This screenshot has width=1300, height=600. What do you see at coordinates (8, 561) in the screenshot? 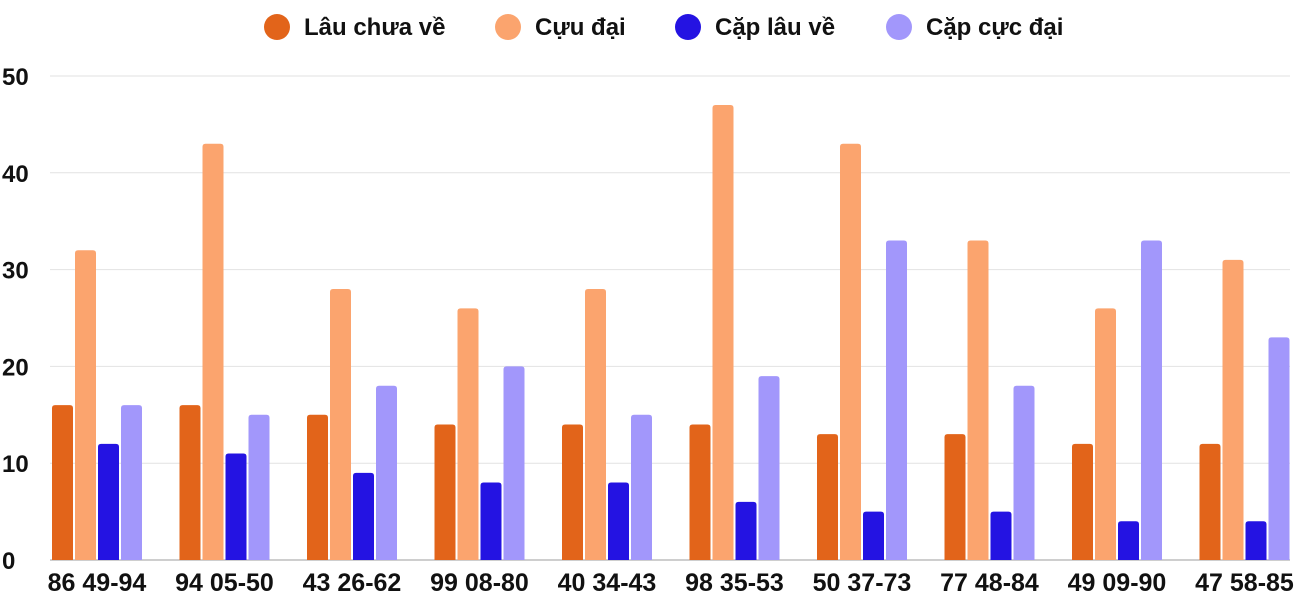
I see `y-tick-label: 0` at bounding box center [8, 561].